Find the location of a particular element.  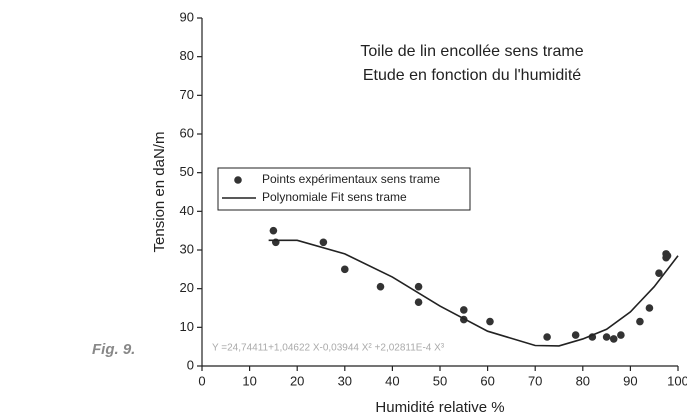

legend-box is located at coordinates (344, 189).